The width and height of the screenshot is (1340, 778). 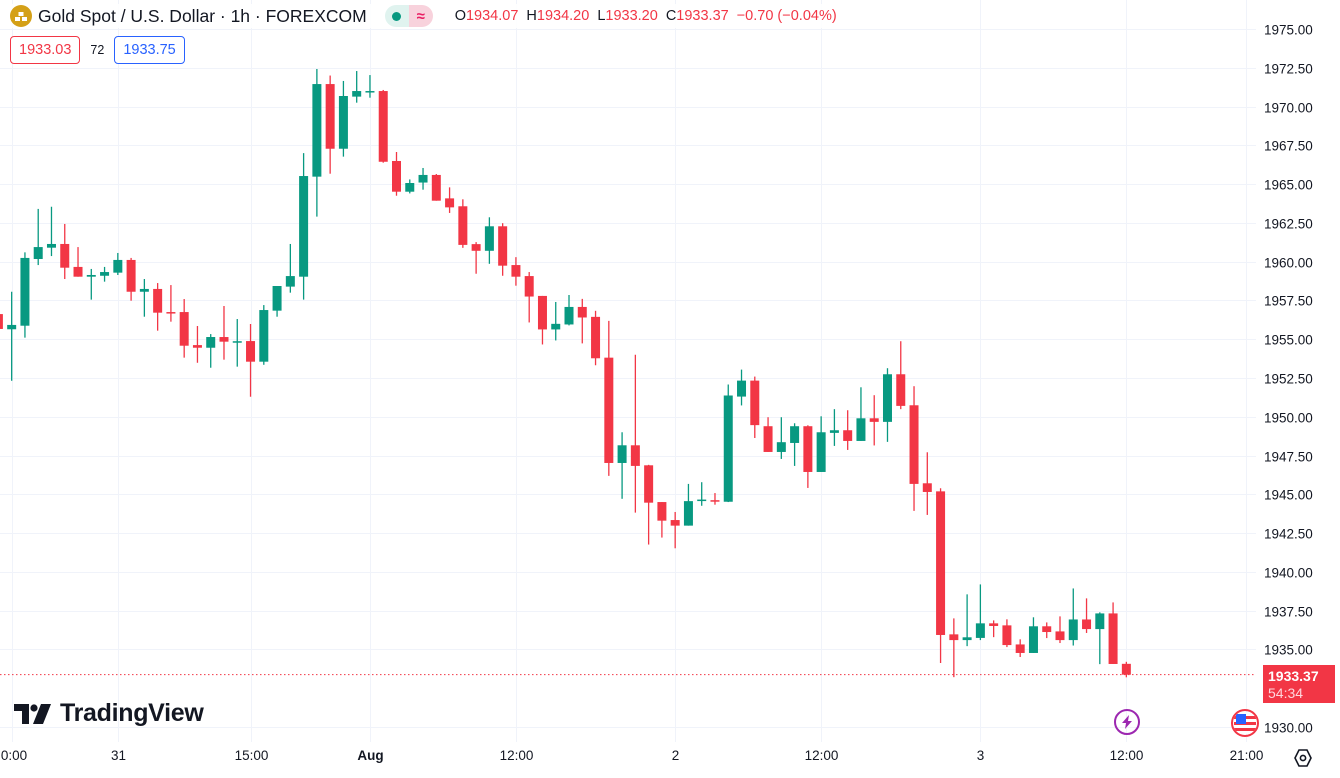 What do you see at coordinates (420, 16) in the screenshot?
I see `indicator-icon: ≈` at bounding box center [420, 16].